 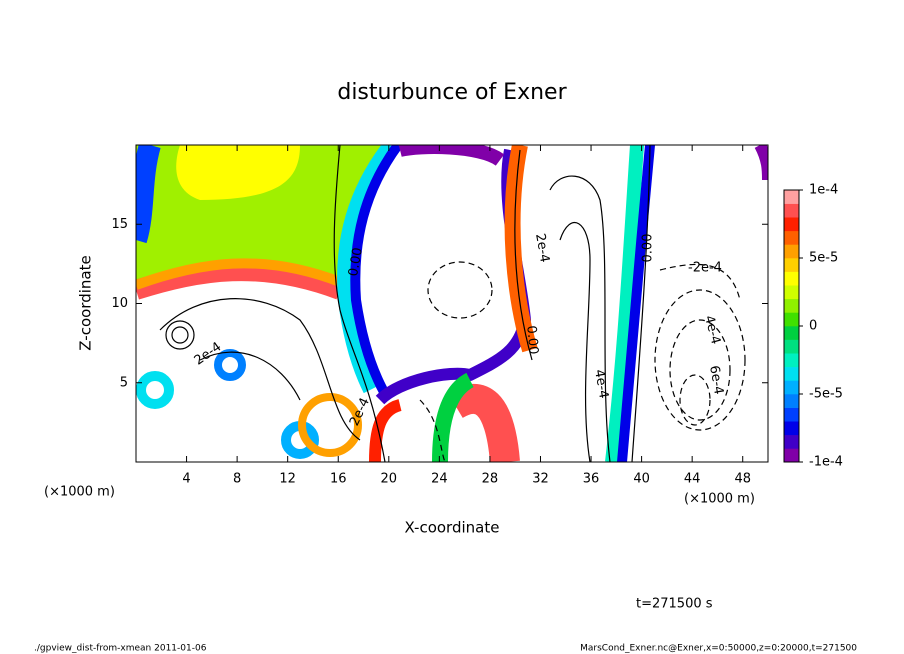 What do you see at coordinates (719, 499) in the screenshot?
I see `x-unit: (×1000 m)` at bounding box center [719, 499].